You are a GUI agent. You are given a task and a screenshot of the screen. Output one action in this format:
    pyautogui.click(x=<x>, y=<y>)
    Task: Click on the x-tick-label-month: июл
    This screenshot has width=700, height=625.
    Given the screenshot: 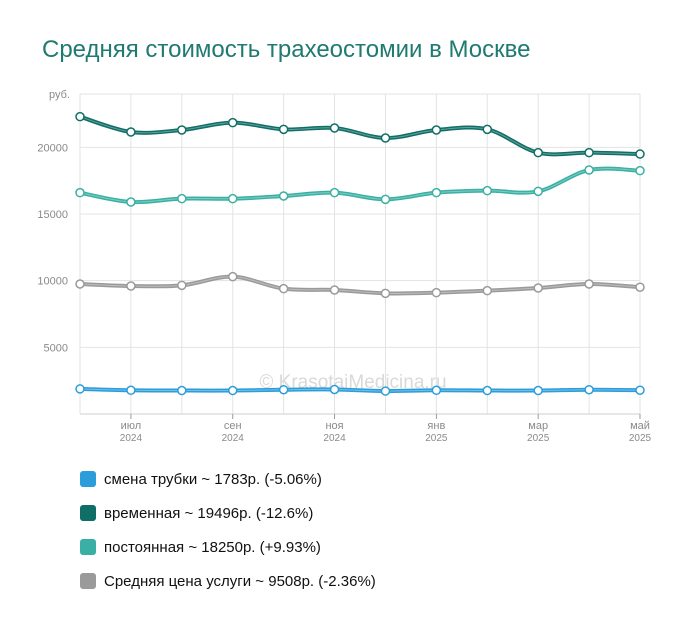 What is the action you would take?
    pyautogui.click(x=131, y=426)
    